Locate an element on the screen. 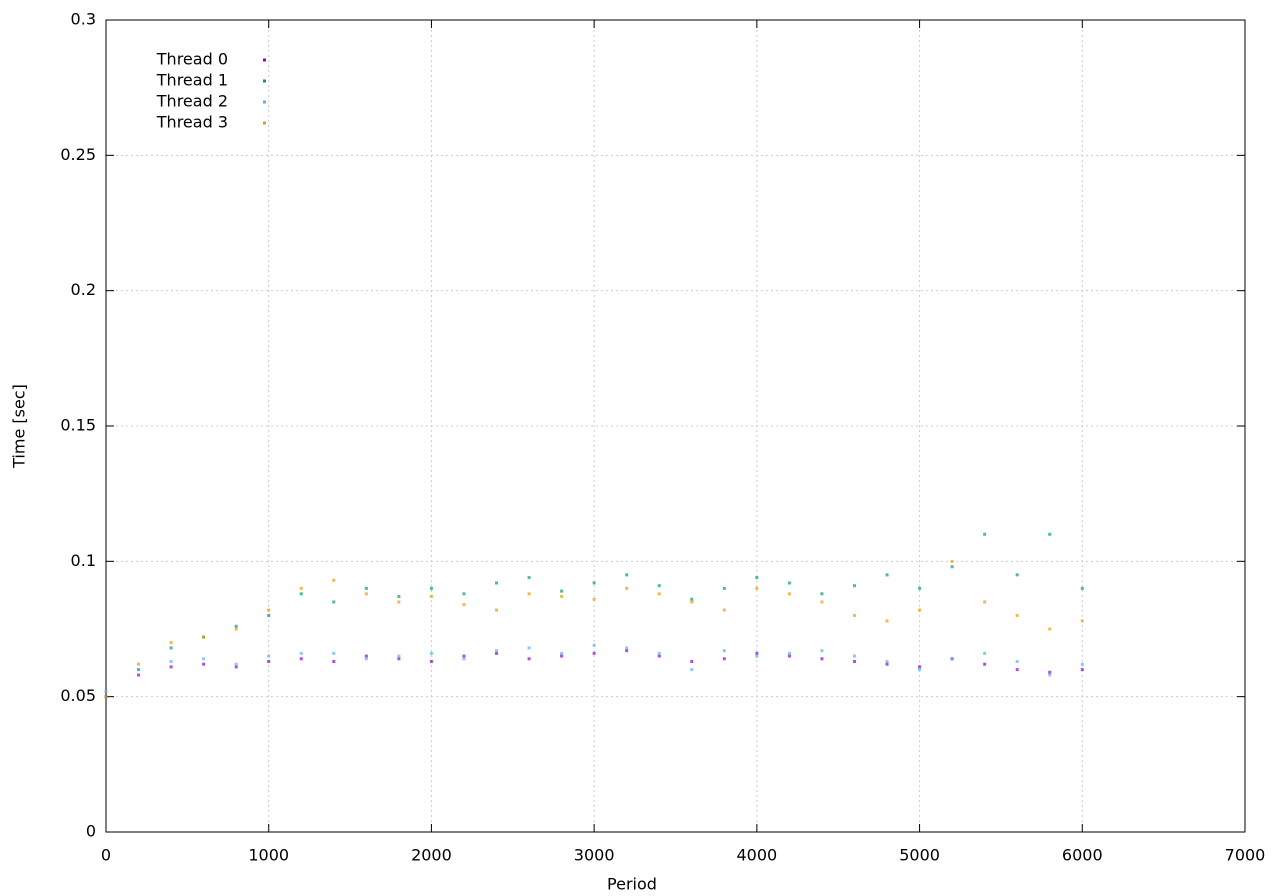 This screenshot has height=896, width=1280. y-tick-label: 0.1 is located at coordinates (83, 560).